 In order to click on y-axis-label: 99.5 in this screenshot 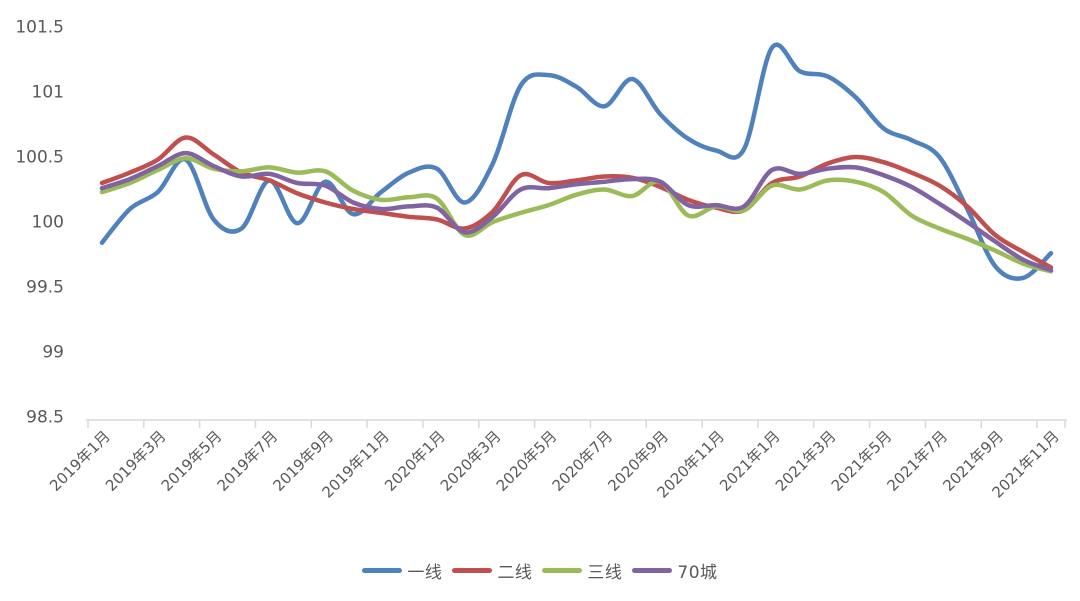, I will do `click(45, 288)`.